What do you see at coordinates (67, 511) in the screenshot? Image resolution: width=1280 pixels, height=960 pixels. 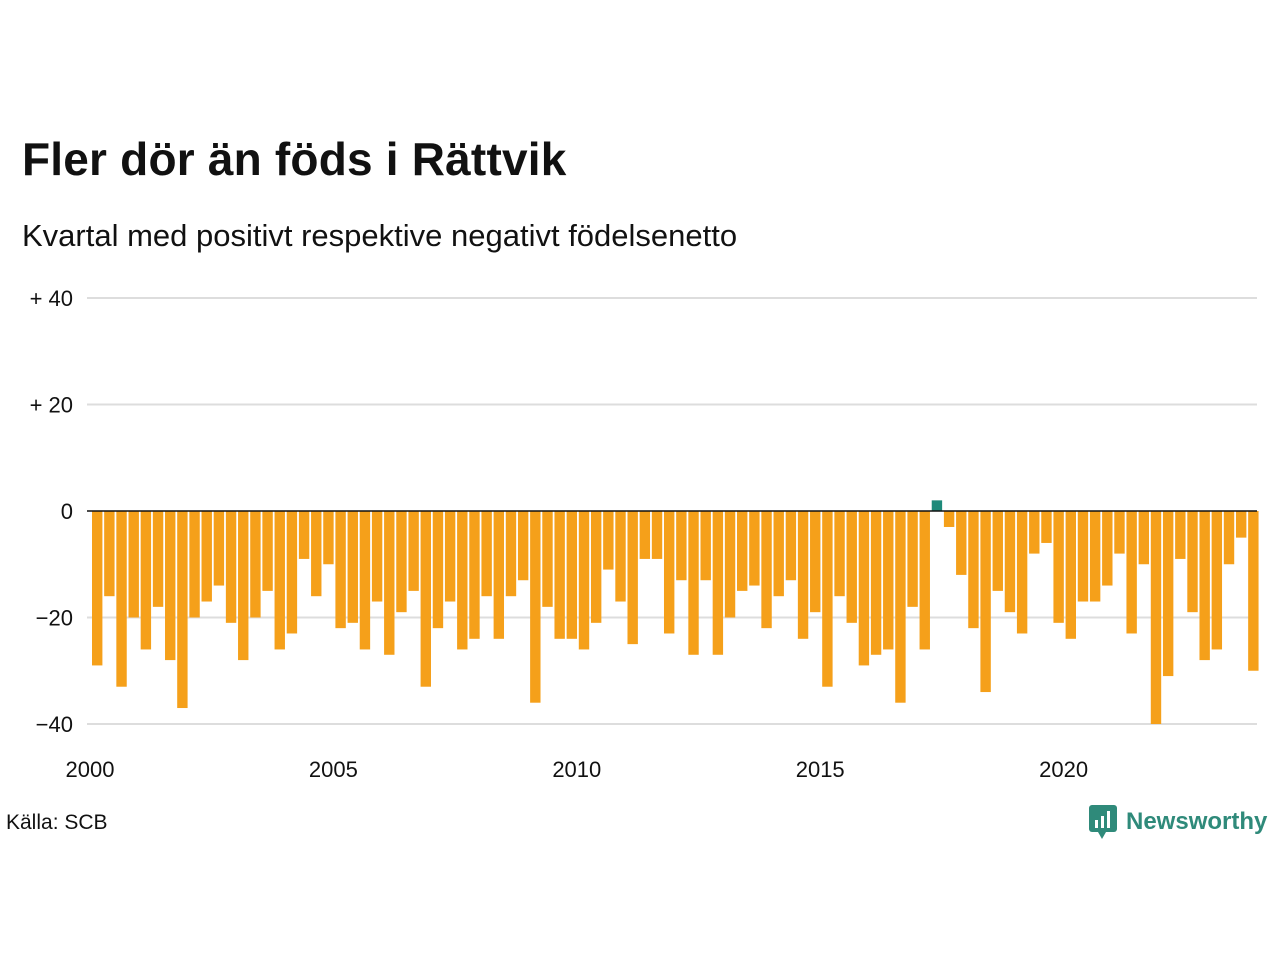 I see `y-tick-label: 0` at bounding box center [67, 511].